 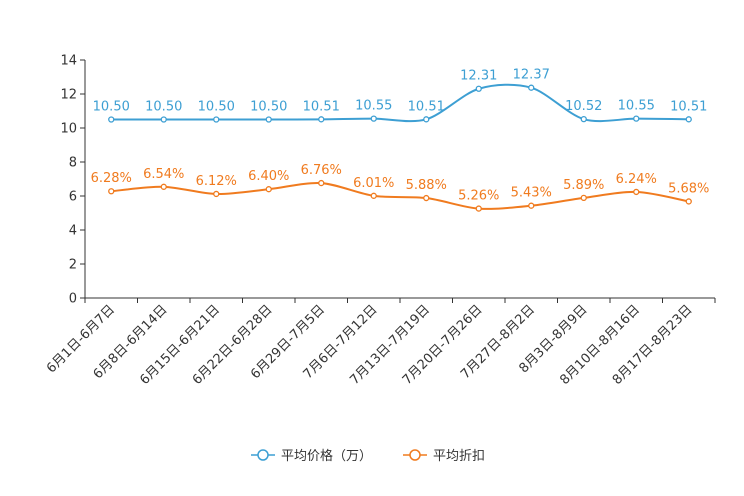 What do you see at coordinates (531, 193) in the screenshot?
I see `data-label: 5.43%` at bounding box center [531, 193].